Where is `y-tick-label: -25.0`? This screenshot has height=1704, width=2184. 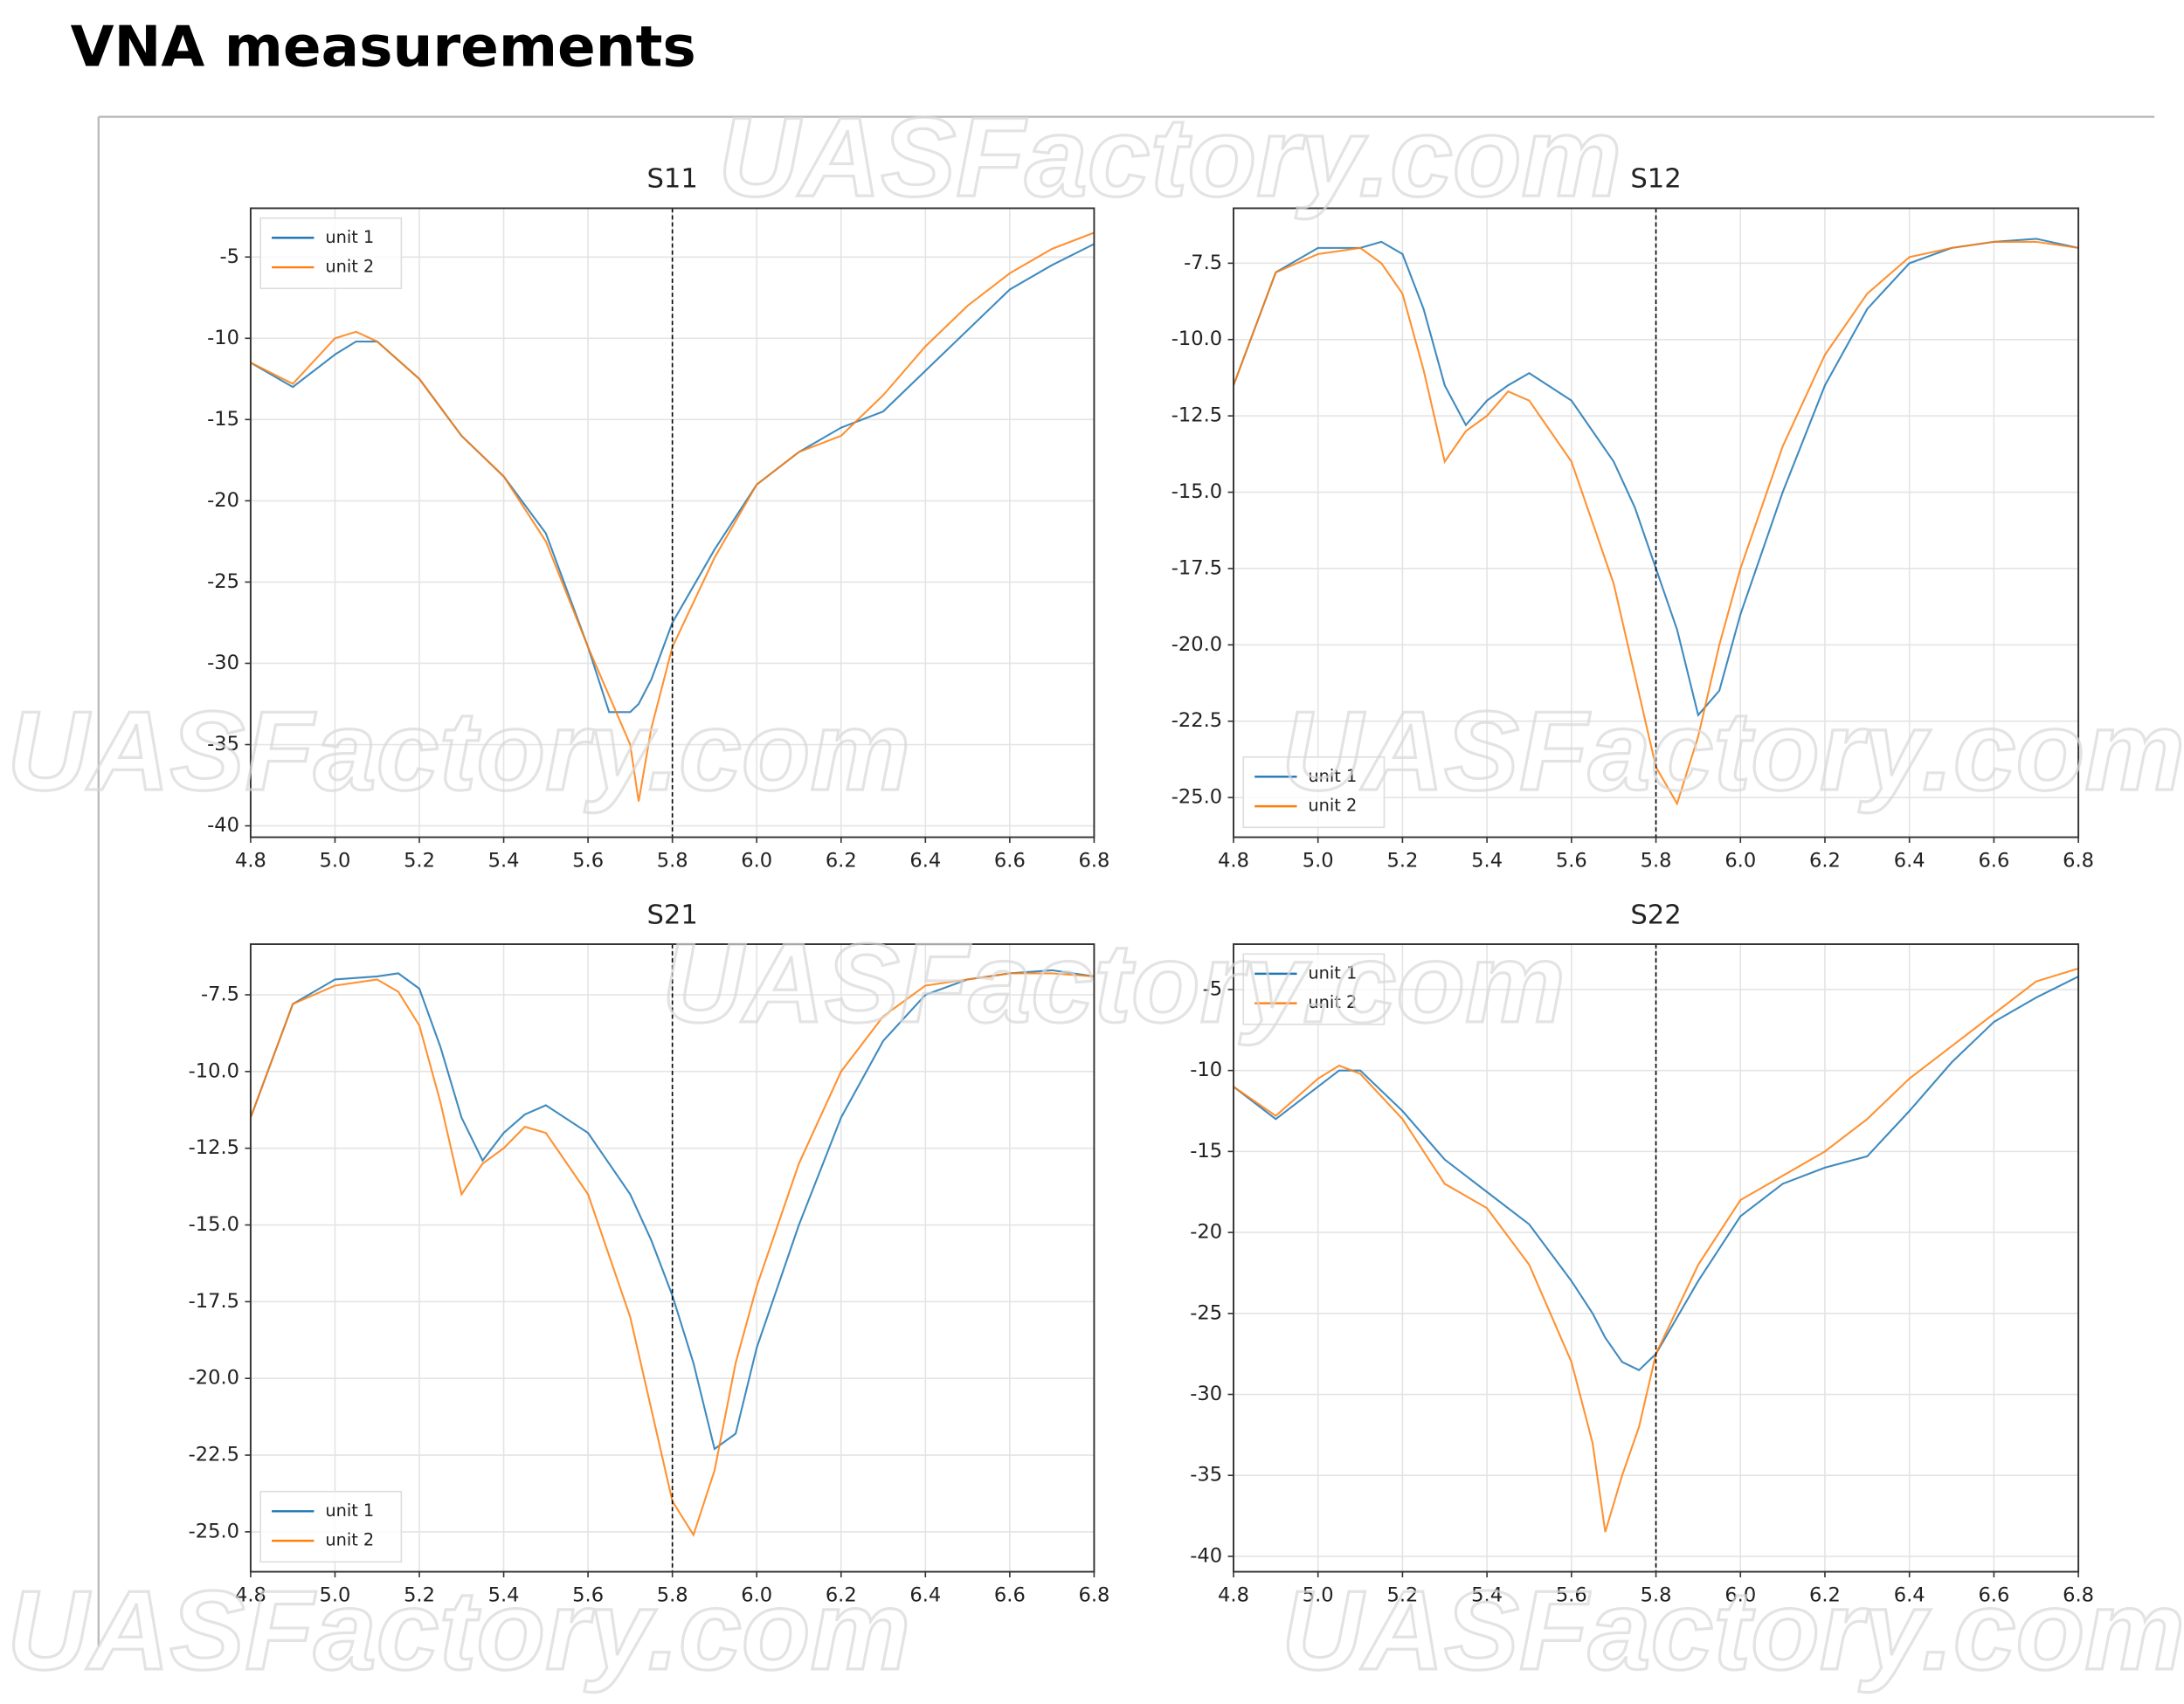
y-tick-label: -25.0 is located at coordinates (214, 1531).